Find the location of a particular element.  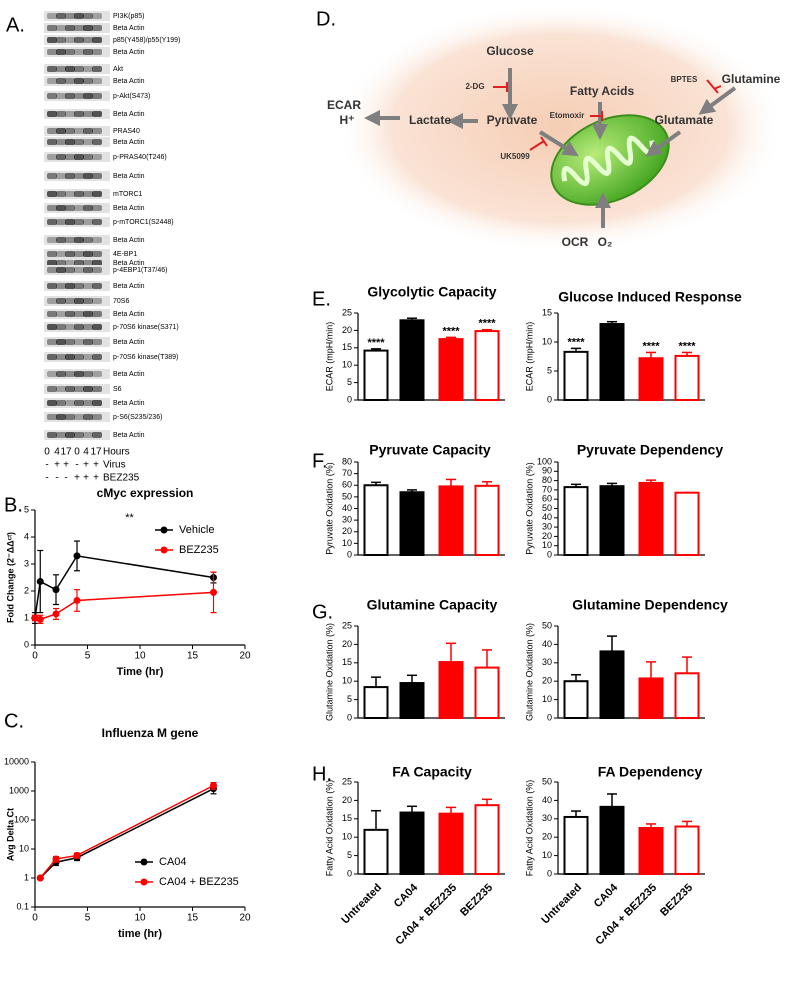

y-tick-label: 30 is located at coordinates (347, 520).